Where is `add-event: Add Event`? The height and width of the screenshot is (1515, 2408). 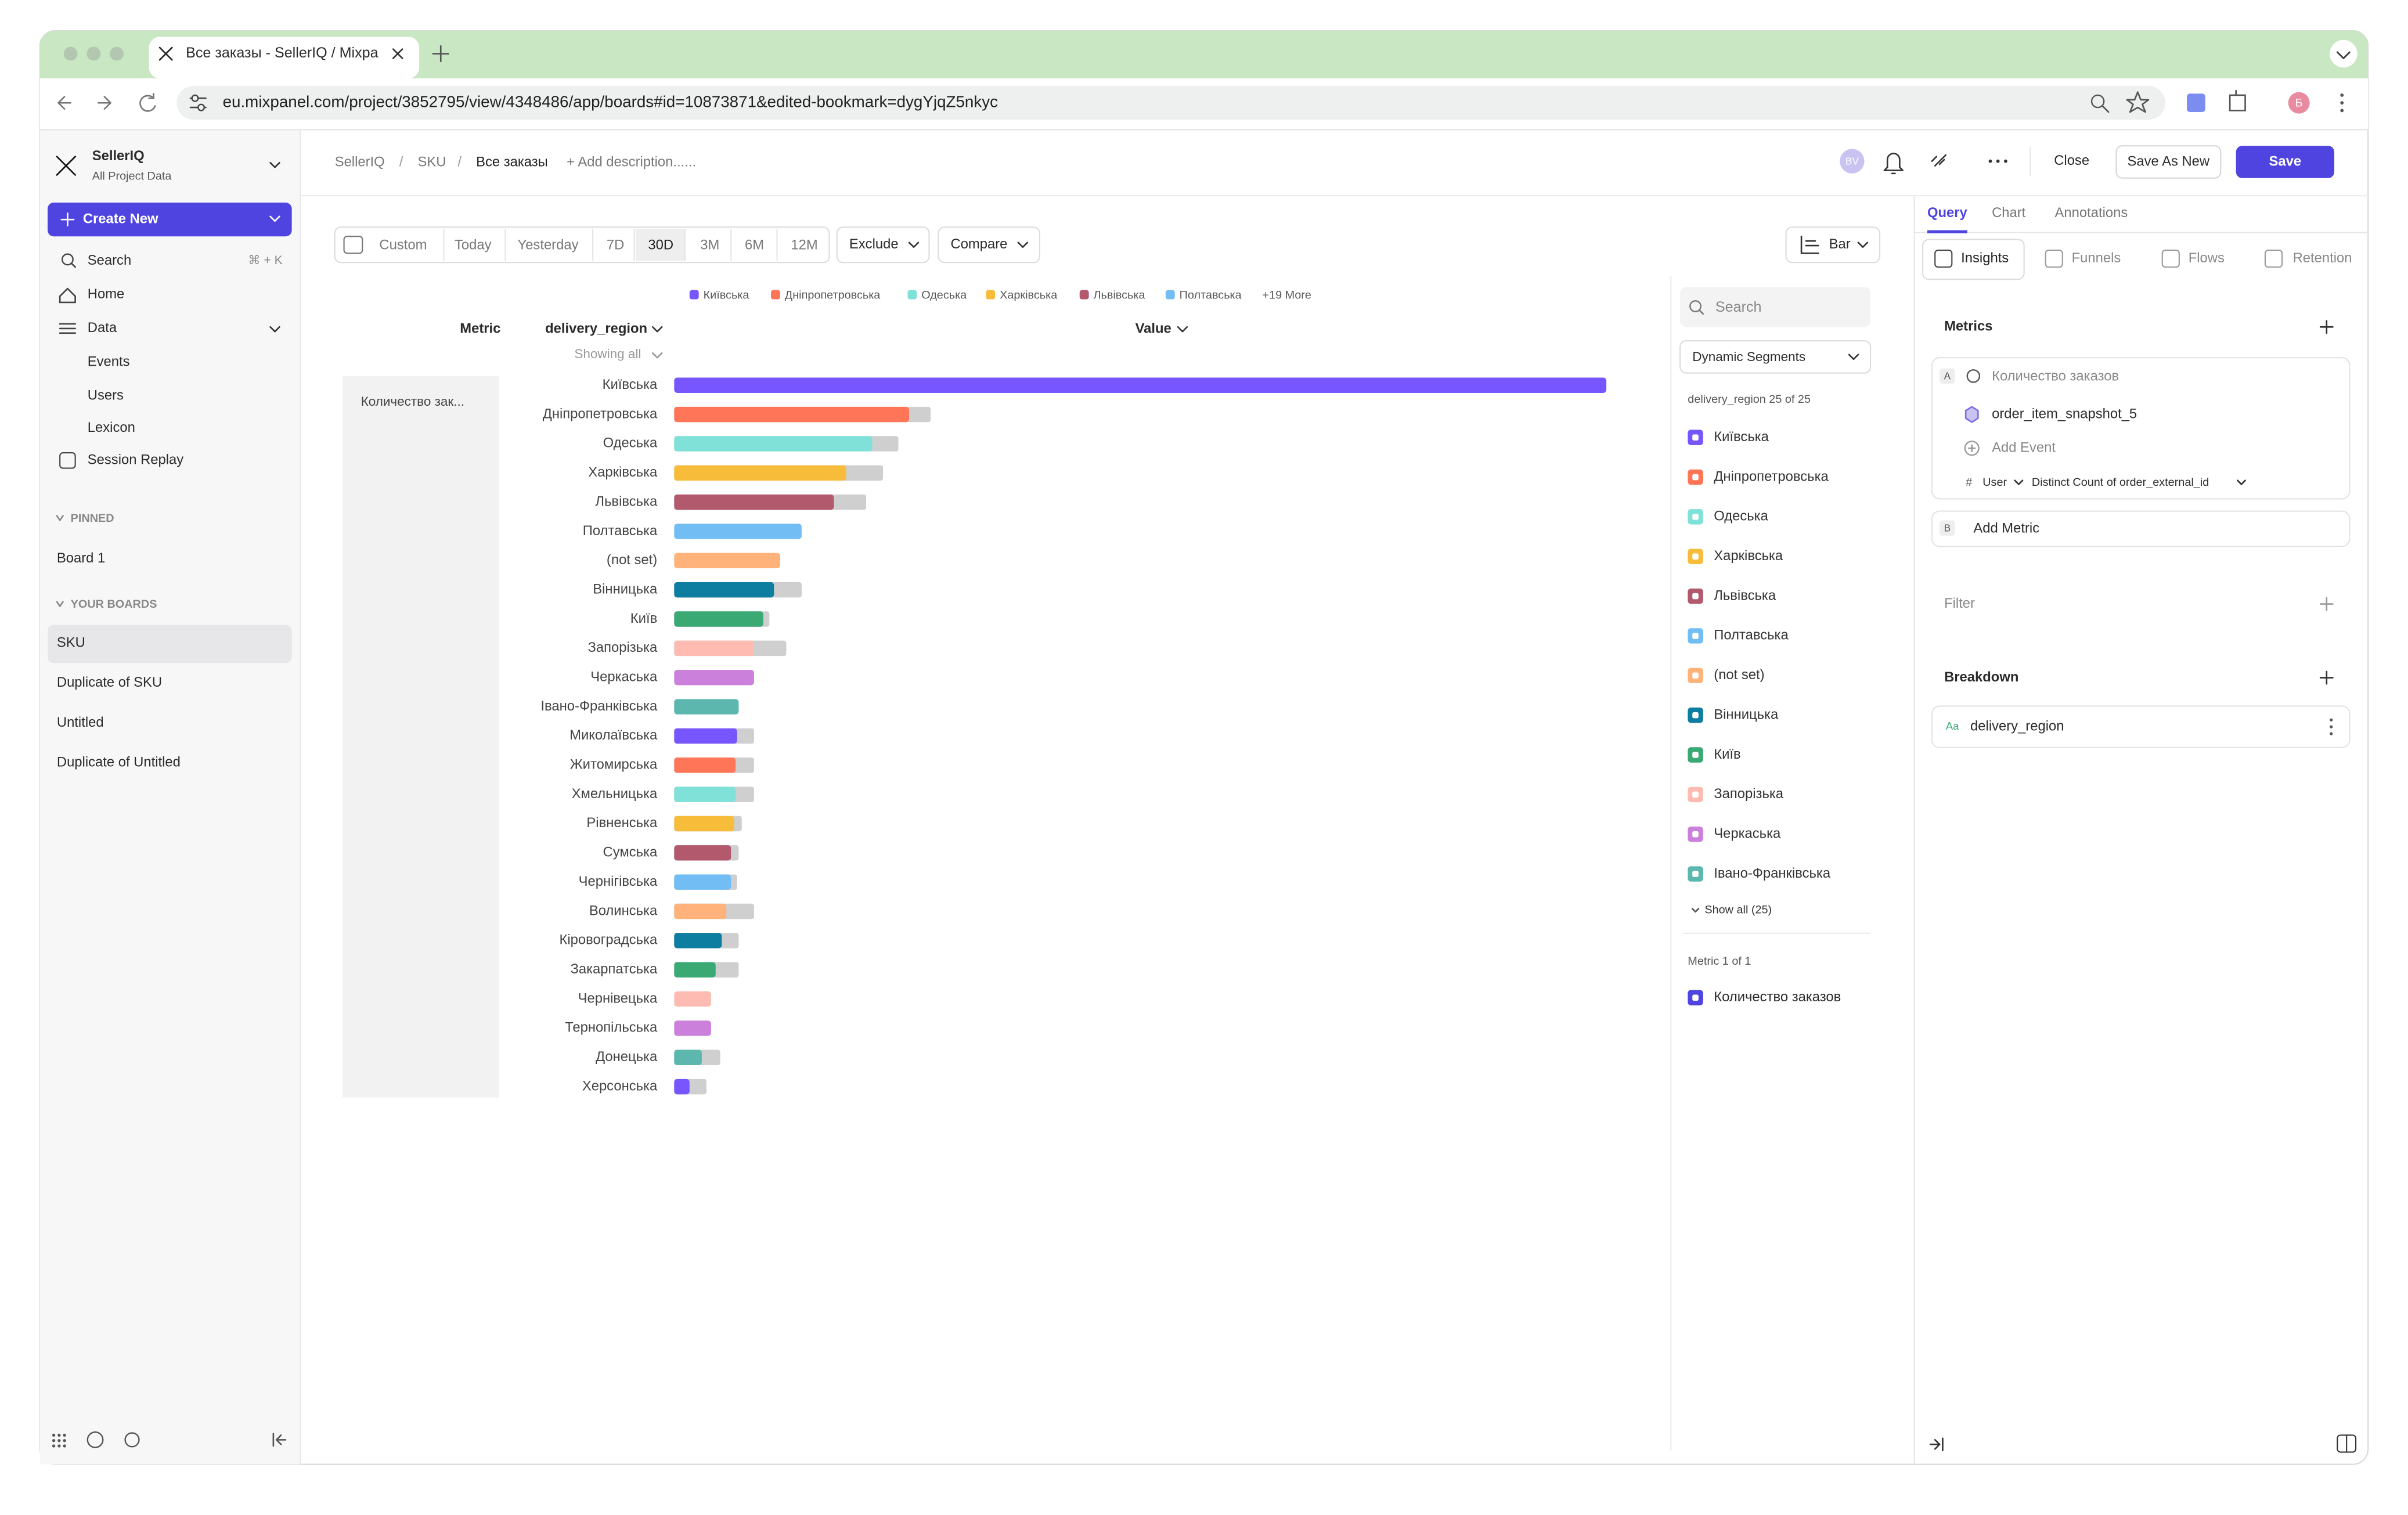 add-event: Add Event is located at coordinates (2024, 447).